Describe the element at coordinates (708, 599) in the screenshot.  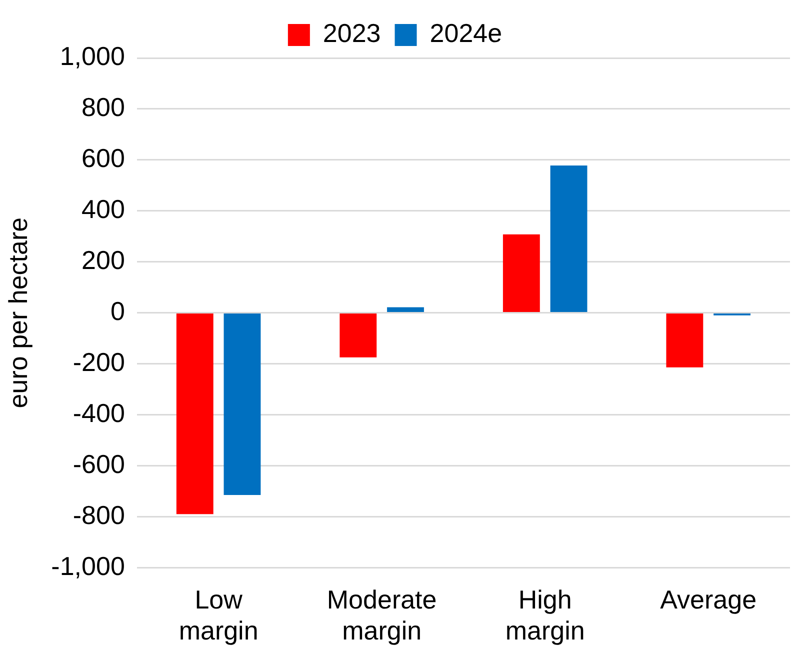
I see `x-tick-label: Average` at that location.